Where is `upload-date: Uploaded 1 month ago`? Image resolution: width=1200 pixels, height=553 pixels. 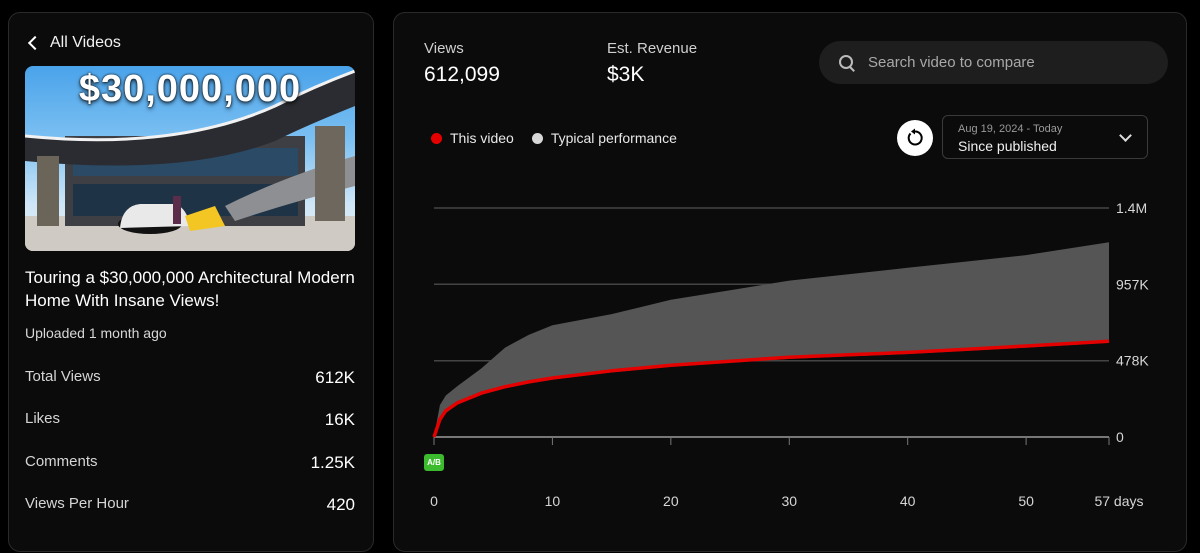
upload-date: Uploaded 1 month ago is located at coordinates (96, 333).